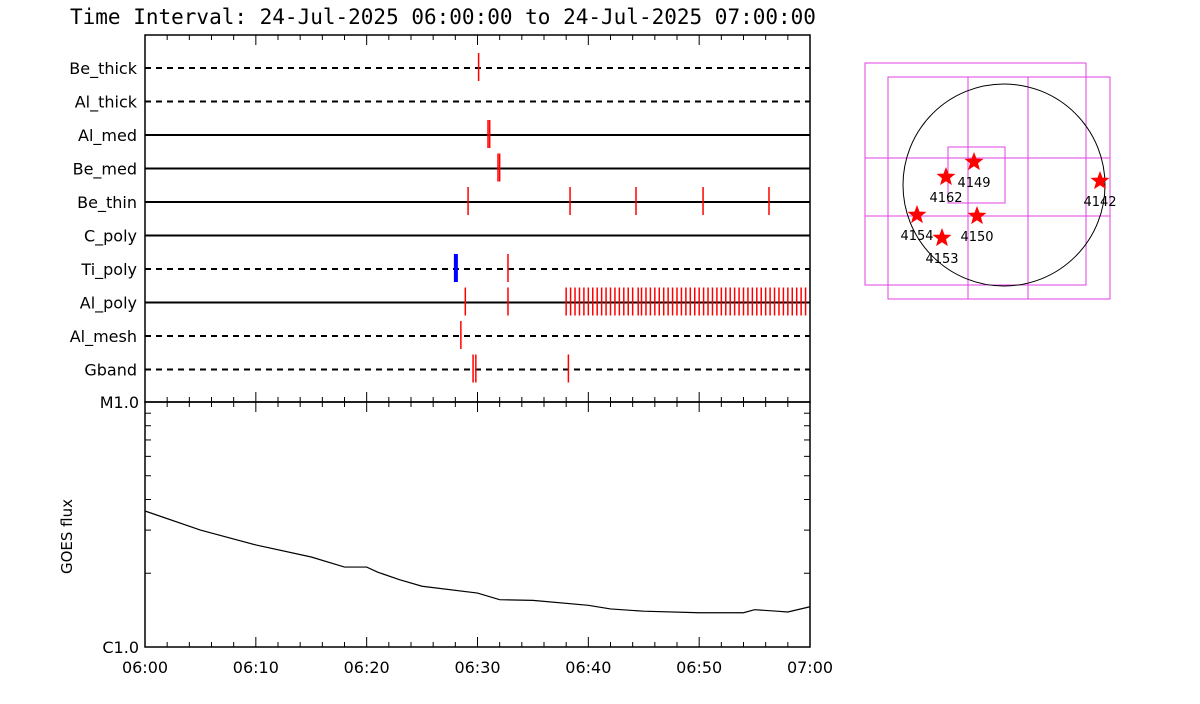 This screenshot has height=704, width=1200. I want to click on sun-map, so click(987, 181).